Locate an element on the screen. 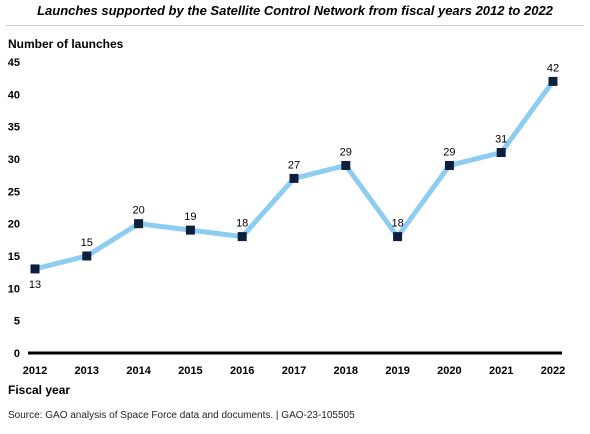 The height and width of the screenshot is (434, 590). x-axis-label: Fiscal year is located at coordinates (39, 390).